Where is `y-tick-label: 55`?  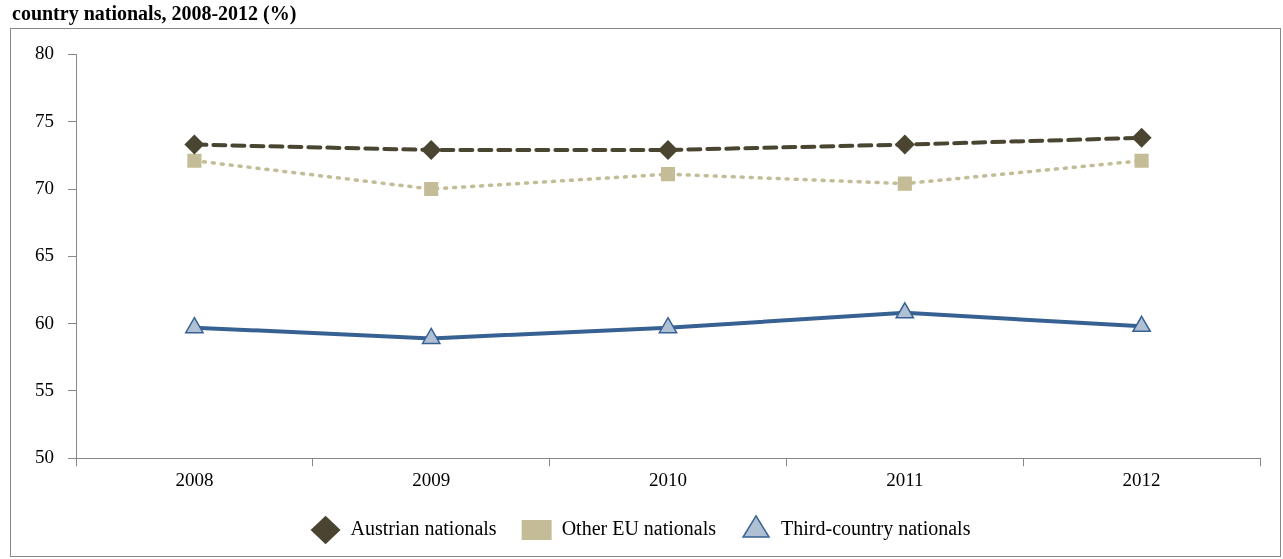
y-tick-label: 55 is located at coordinates (44, 389).